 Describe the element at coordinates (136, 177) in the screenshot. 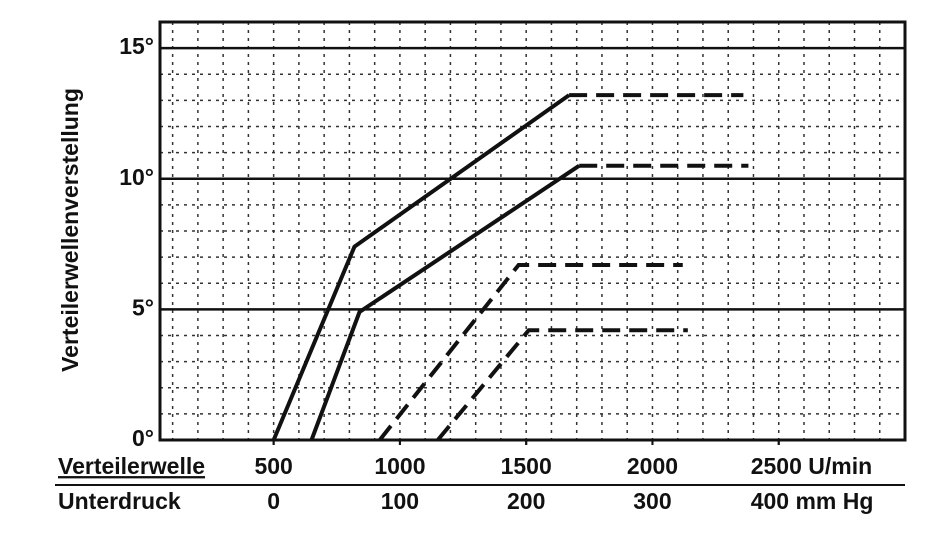

I see `y-tick-label: 10°` at that location.